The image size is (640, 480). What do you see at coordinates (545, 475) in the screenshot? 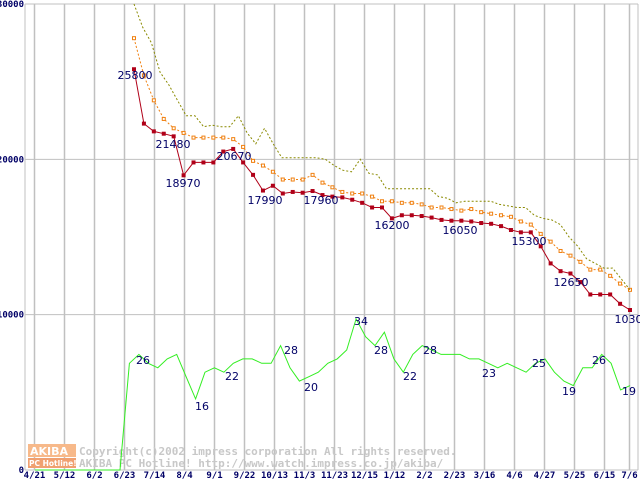
I see `x-tick-label: 4/27` at bounding box center [545, 475].